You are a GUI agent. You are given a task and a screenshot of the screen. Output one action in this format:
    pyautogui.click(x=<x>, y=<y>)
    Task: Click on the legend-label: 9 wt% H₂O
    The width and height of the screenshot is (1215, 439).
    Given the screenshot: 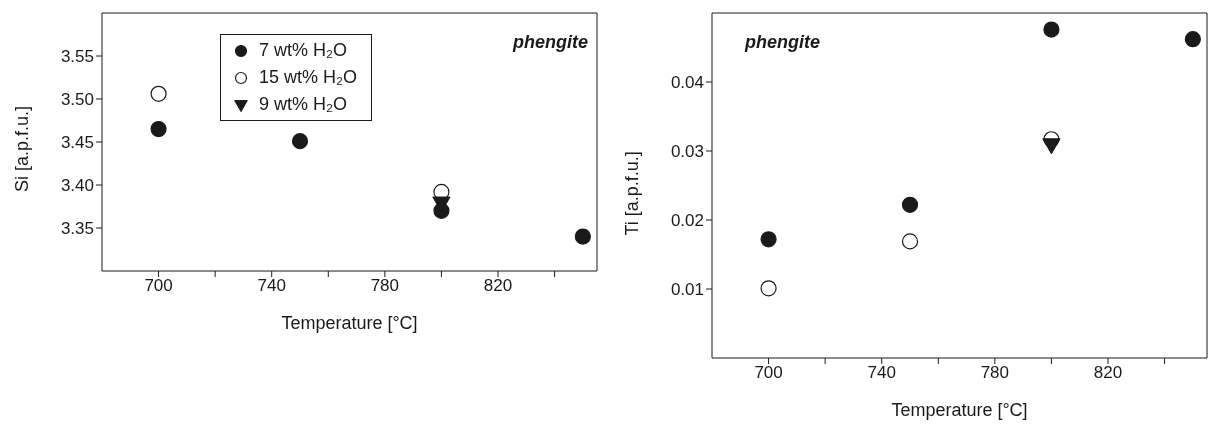 What is the action you would take?
    pyautogui.click(x=303, y=104)
    